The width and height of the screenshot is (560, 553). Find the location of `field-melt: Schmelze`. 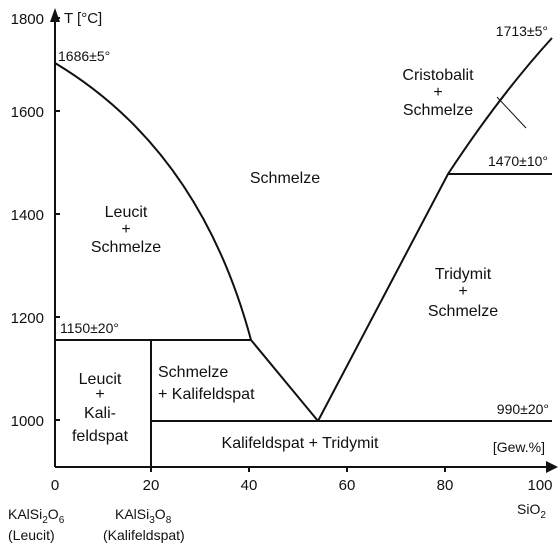

field-melt: Schmelze is located at coordinates (285, 178).